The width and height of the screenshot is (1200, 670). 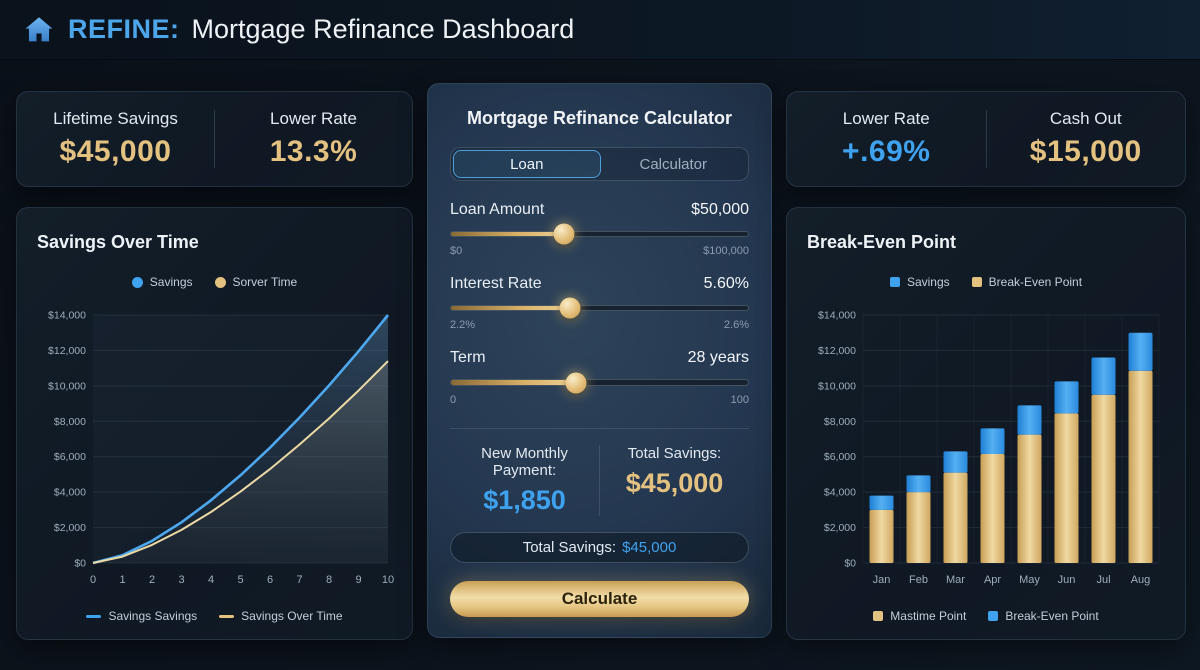 I want to click on brand-text: REFINE:, so click(x=124, y=29).